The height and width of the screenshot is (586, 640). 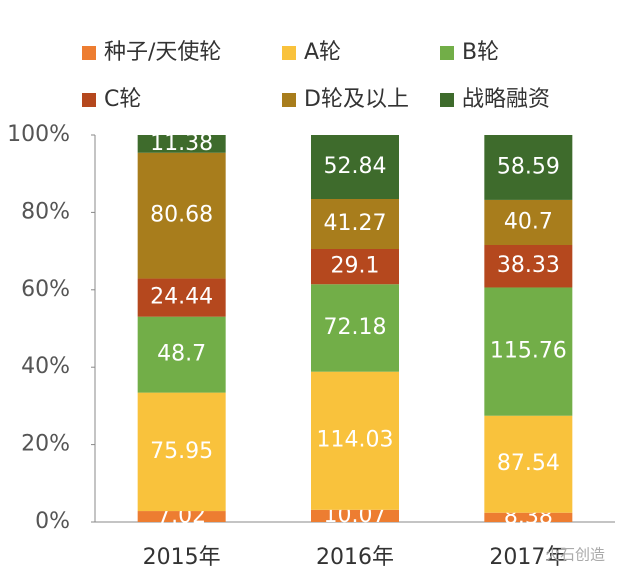 I want to click on y-tick-label: 100%, so click(x=38, y=134).